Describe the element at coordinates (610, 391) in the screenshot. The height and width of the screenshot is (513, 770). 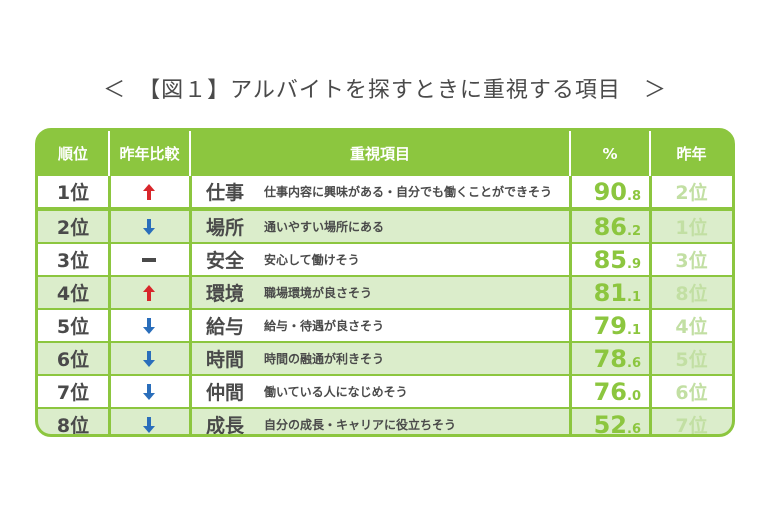
I see `percent-integer: 76` at that location.